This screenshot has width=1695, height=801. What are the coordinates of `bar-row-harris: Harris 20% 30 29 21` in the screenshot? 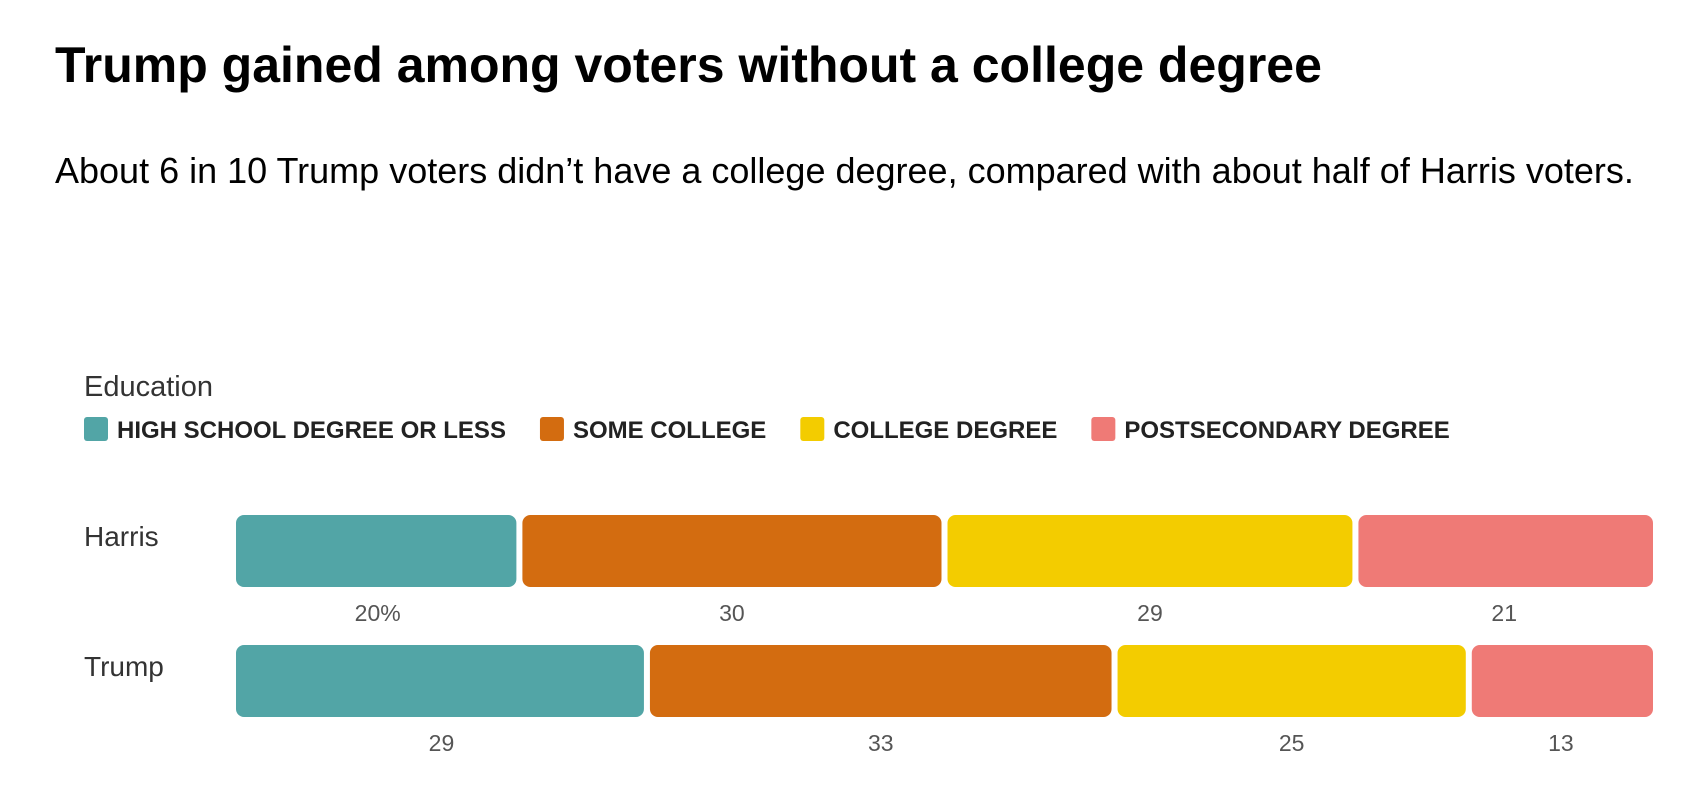 It's located at (868, 570).